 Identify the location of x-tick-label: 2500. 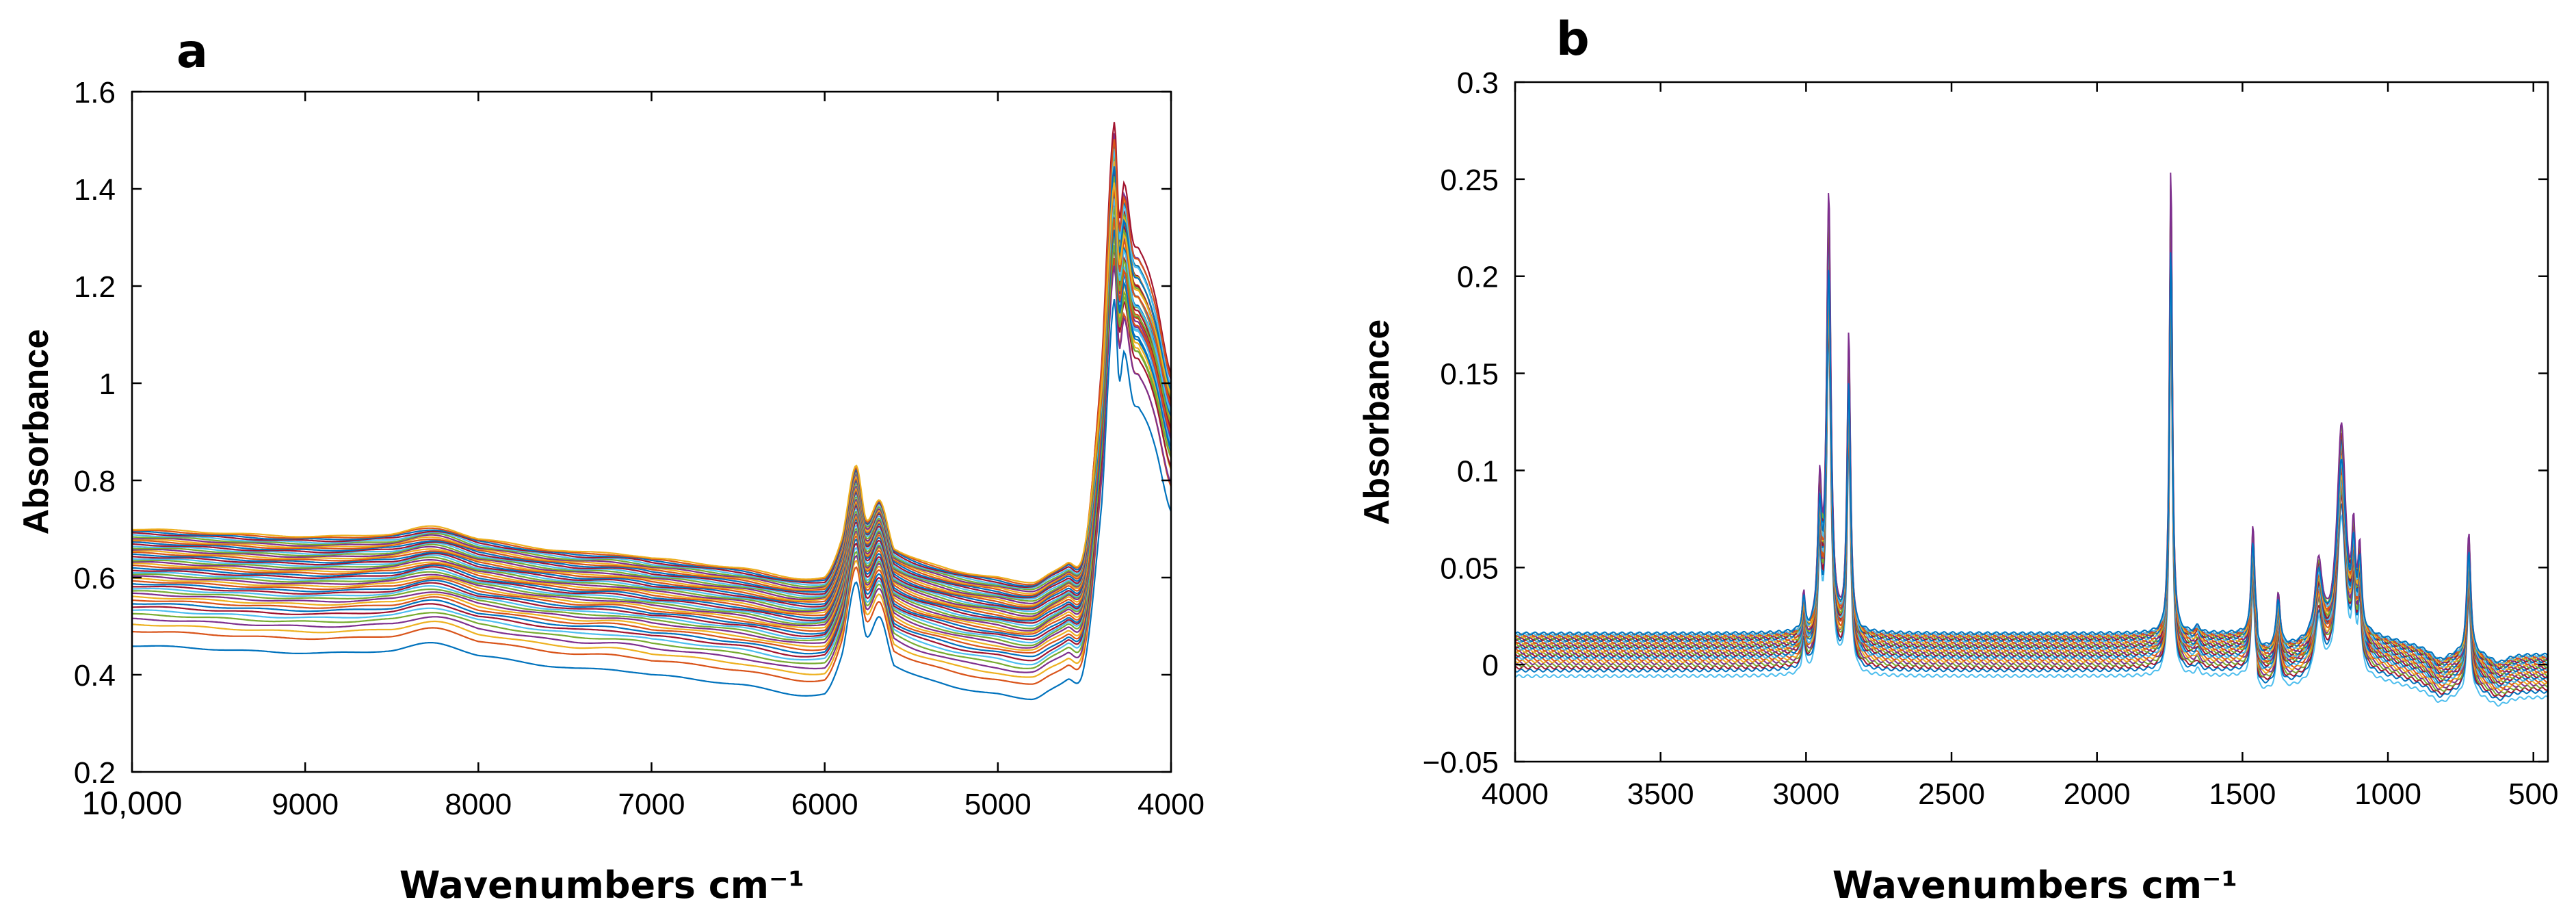
(1951, 794).